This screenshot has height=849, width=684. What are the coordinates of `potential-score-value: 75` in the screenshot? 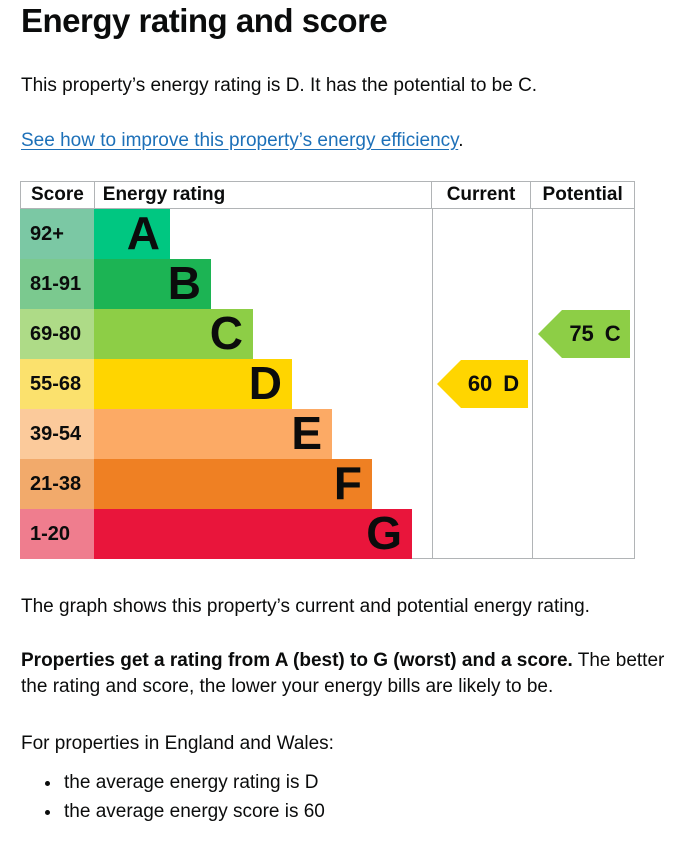 It's located at (581, 333).